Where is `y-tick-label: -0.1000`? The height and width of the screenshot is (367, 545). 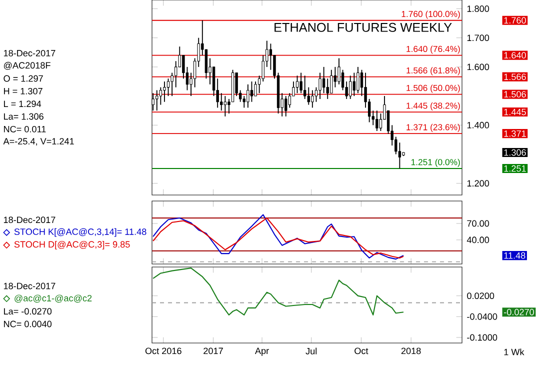
y-tick-label: -0.1000 is located at coordinates (482, 337).